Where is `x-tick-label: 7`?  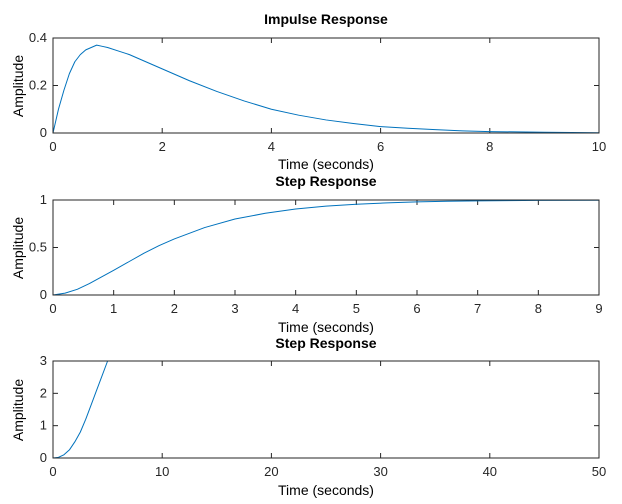
x-tick-label: 7 is located at coordinates (477, 308).